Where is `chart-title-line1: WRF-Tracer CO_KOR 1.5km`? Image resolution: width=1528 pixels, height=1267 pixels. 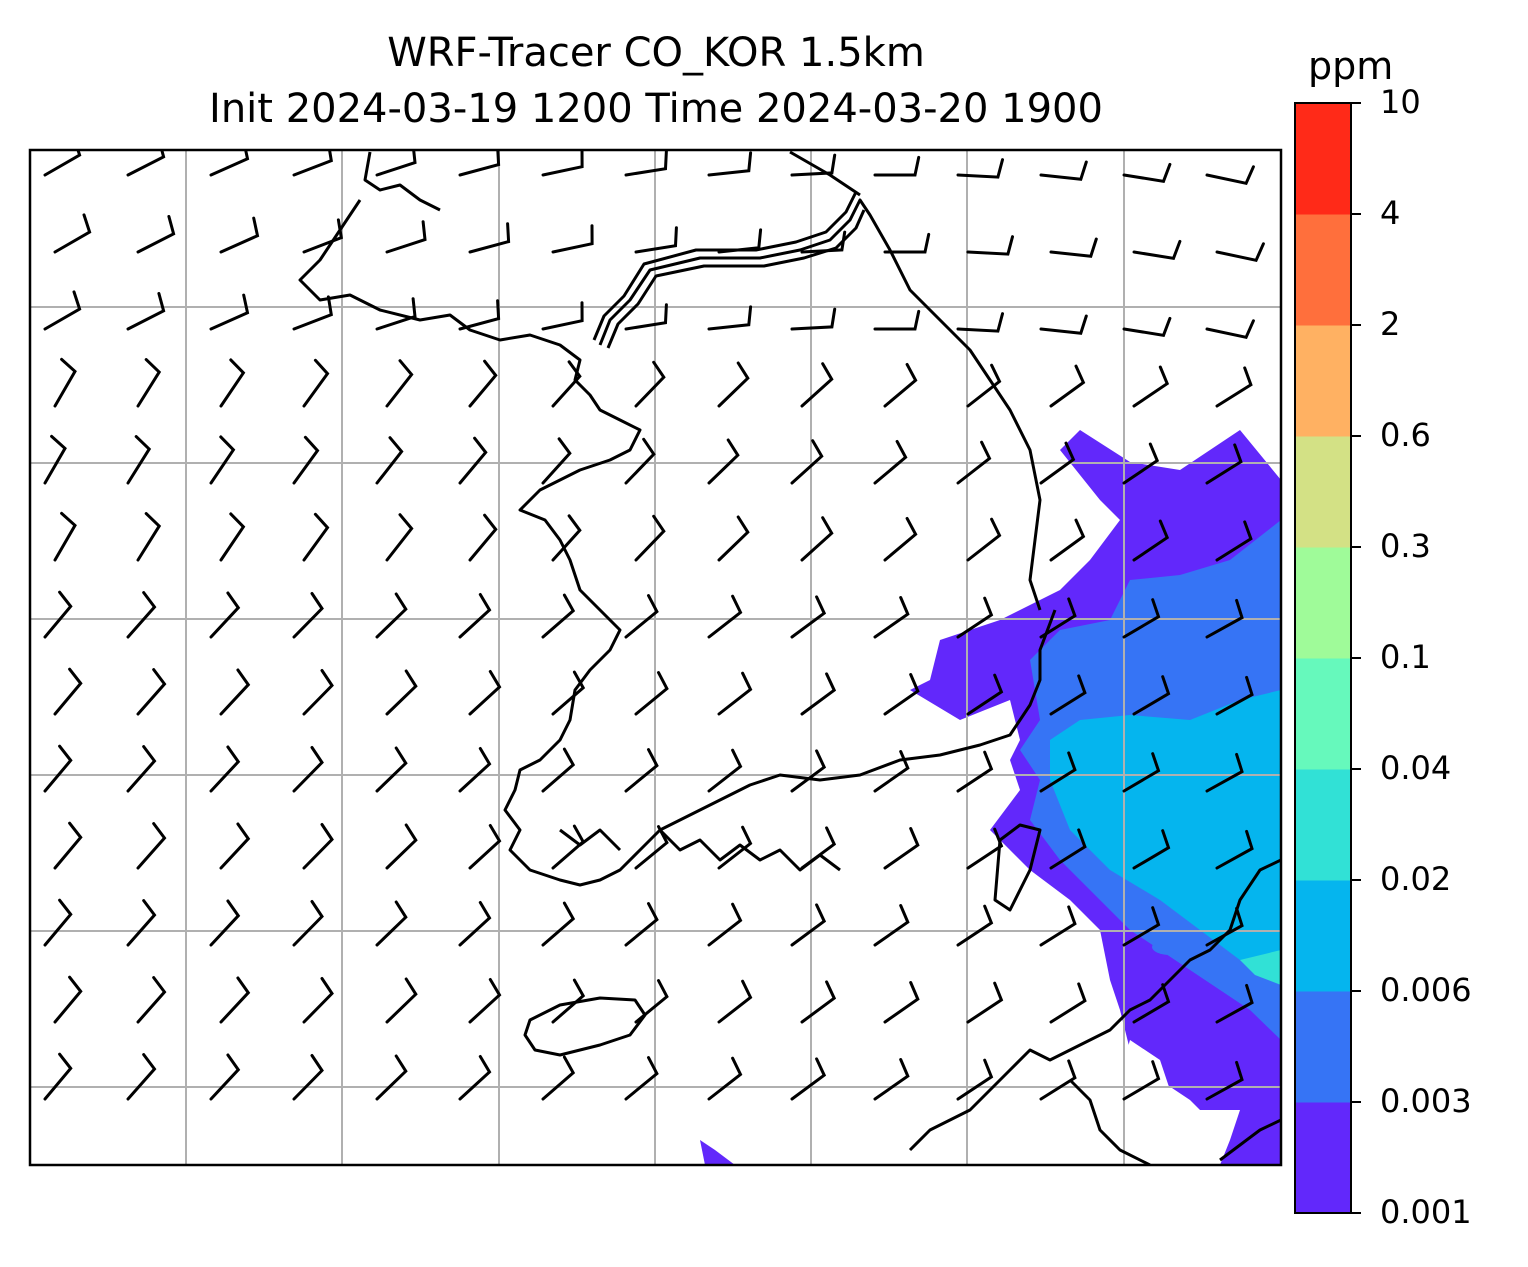
chart-title-line1: WRF-Tracer CO_KOR 1.5km is located at coordinates (656, 53).